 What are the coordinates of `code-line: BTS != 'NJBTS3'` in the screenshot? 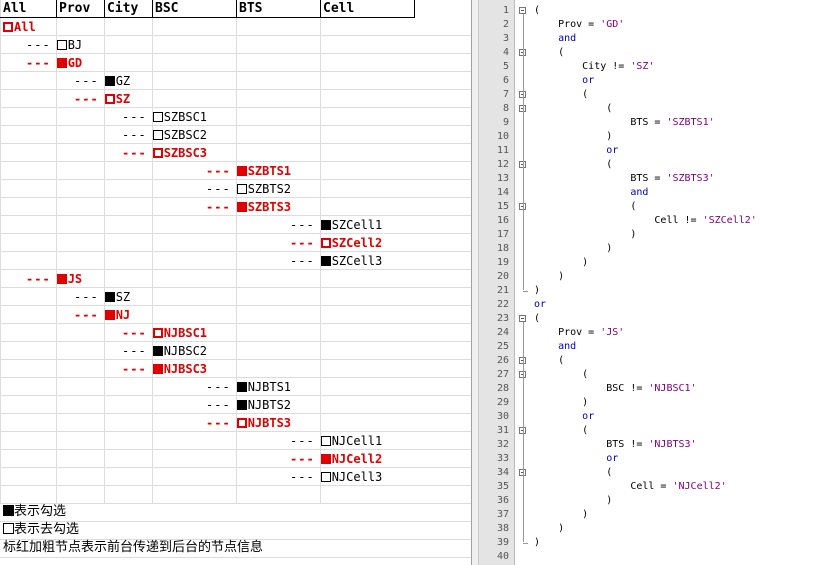 It's located at (615, 444).